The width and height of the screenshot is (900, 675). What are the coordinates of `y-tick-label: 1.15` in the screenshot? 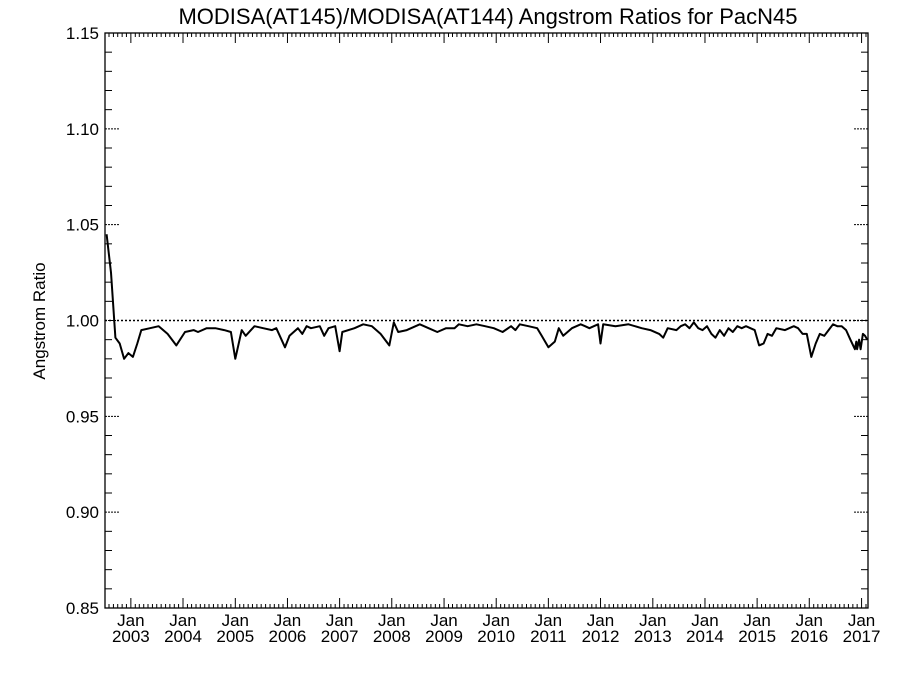 It's located at (82, 33).